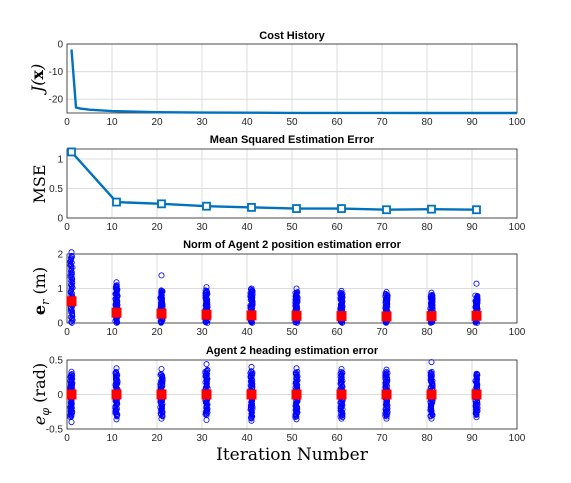 Image resolution: width=571 pixels, height=483 pixels. What do you see at coordinates (39, 183) in the screenshot?
I see `mse-ylabel: MSE` at bounding box center [39, 183].